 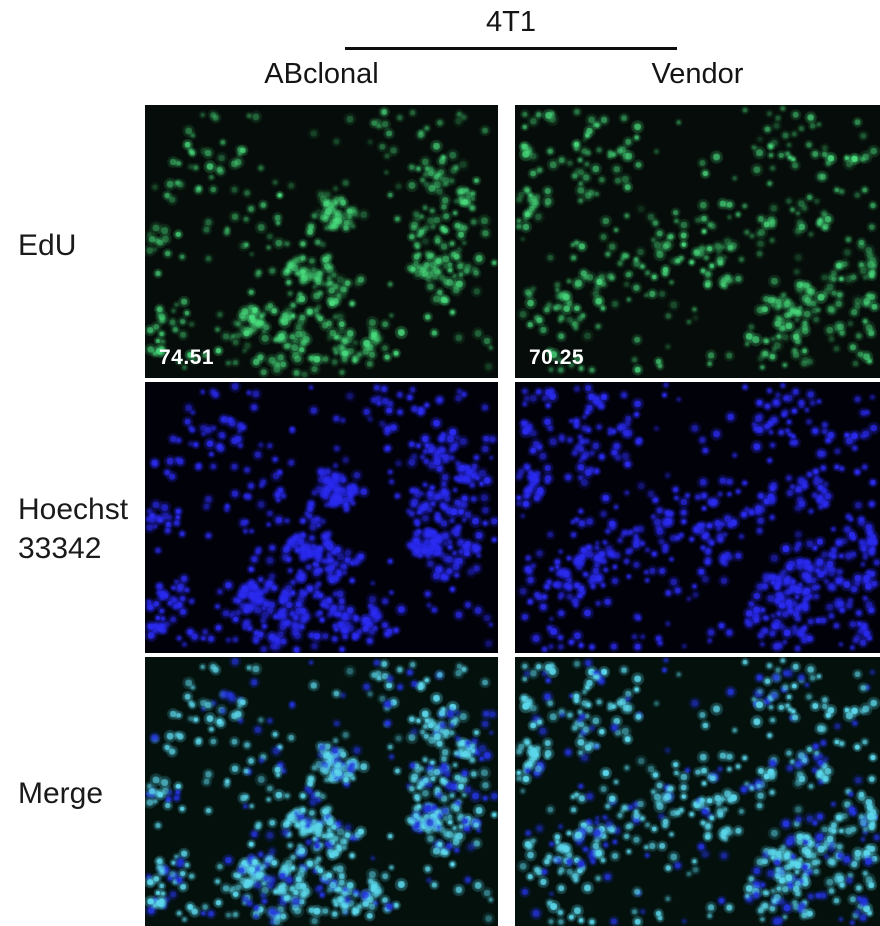 I want to click on row-label-edu: EdU, so click(x=47, y=245).